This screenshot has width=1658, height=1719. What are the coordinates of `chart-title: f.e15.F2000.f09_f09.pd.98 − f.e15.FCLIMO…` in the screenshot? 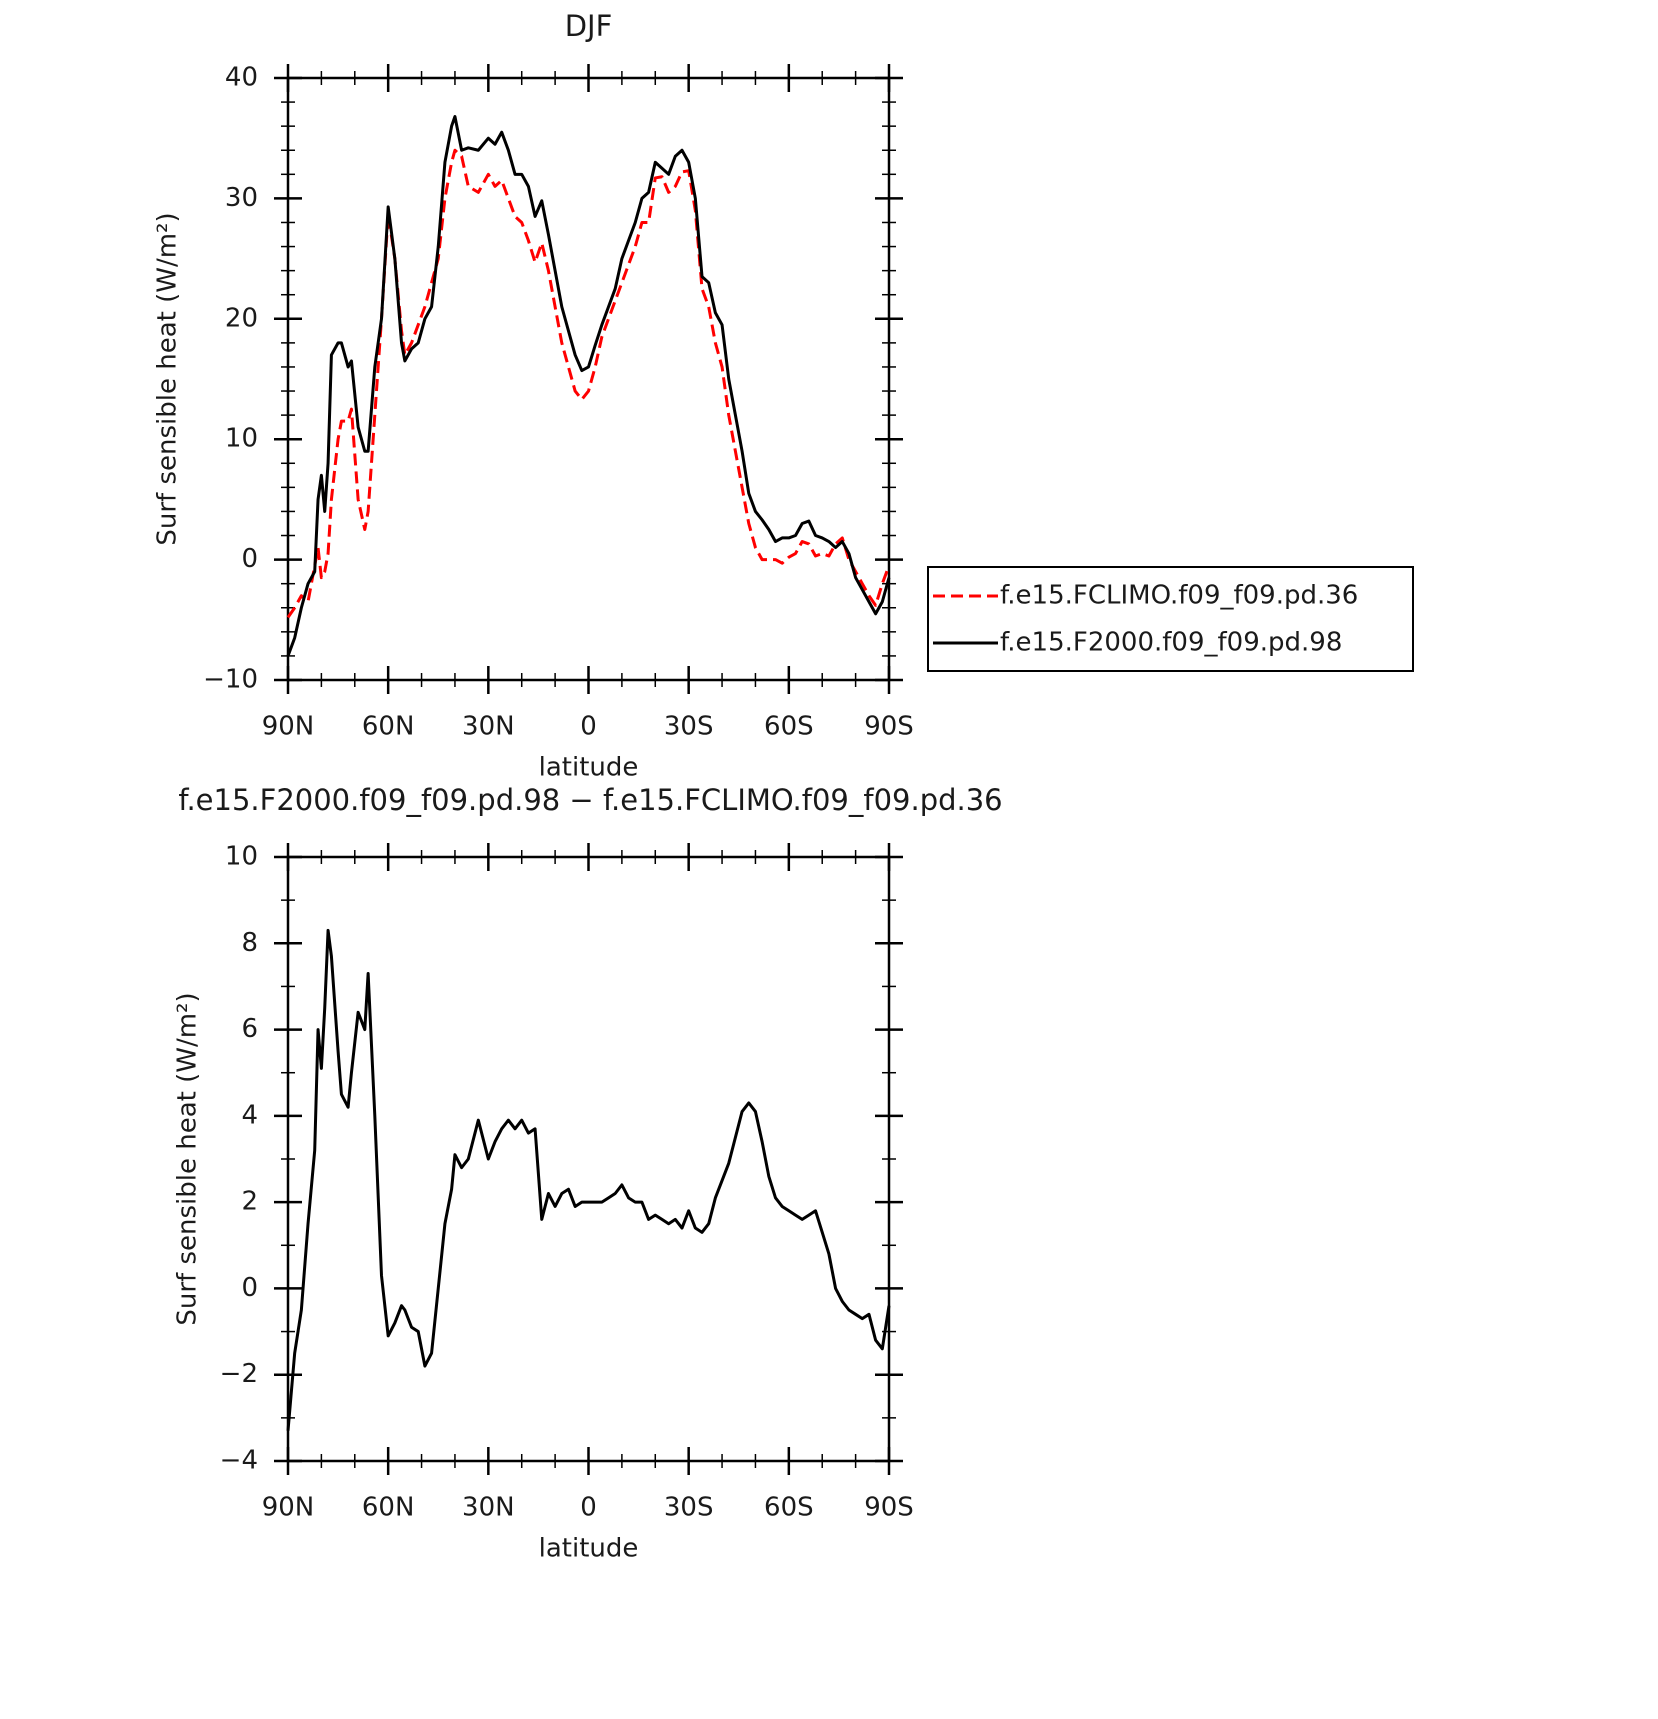 It's located at (590, 800).